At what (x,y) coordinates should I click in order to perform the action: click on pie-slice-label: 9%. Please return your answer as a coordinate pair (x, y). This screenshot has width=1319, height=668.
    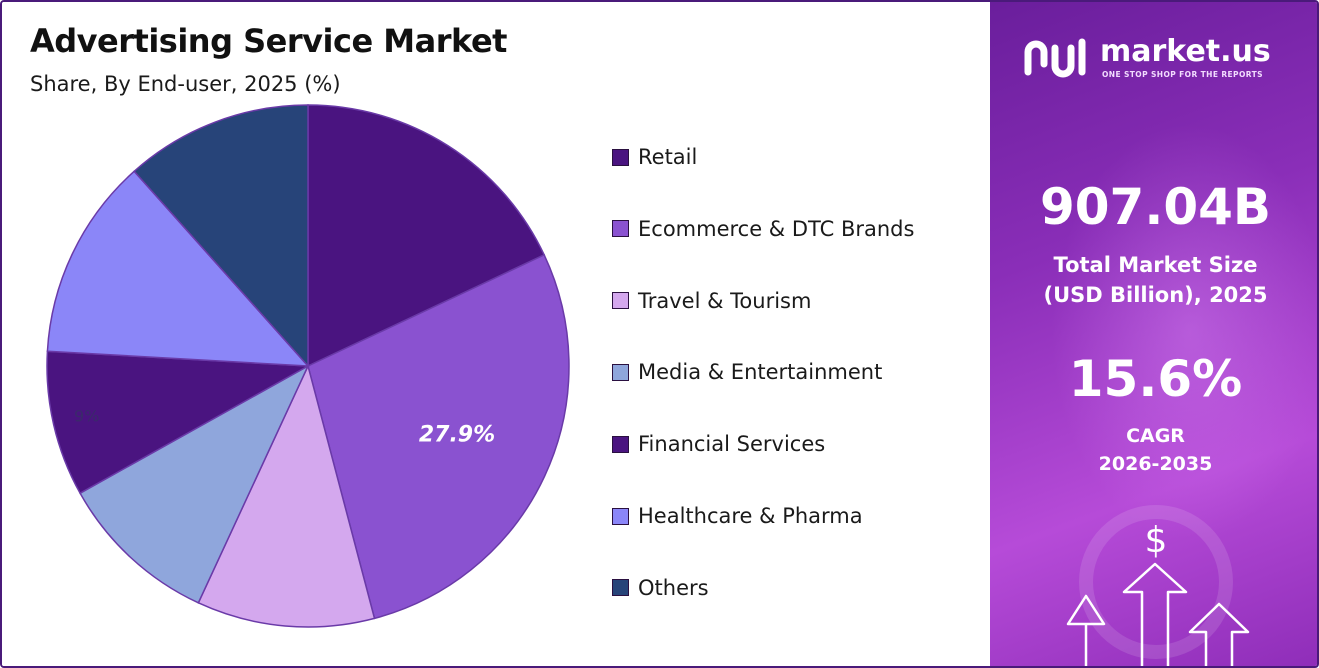
    Looking at the image, I should click on (86, 415).